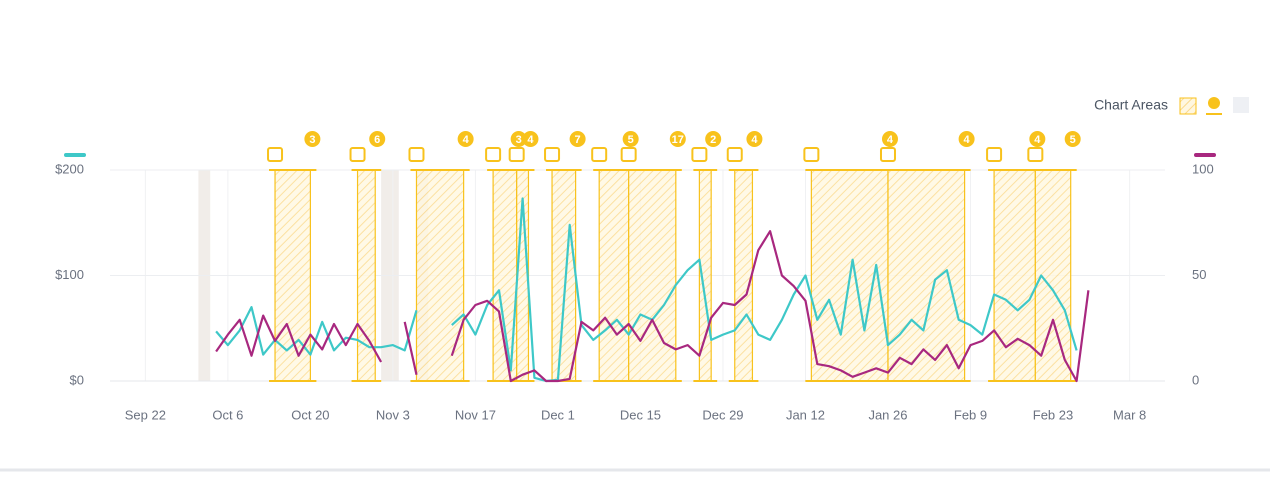 This screenshot has width=1270, height=478. I want to click on y-tick-label: $200, so click(69, 168).